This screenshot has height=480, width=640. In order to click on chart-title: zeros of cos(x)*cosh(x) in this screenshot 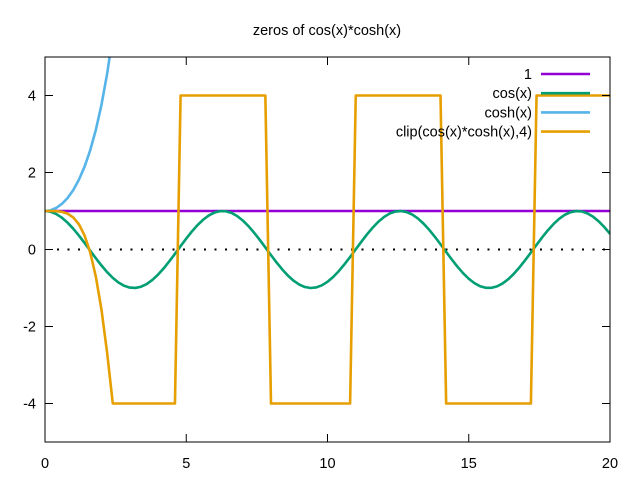, I will do `click(327, 31)`.